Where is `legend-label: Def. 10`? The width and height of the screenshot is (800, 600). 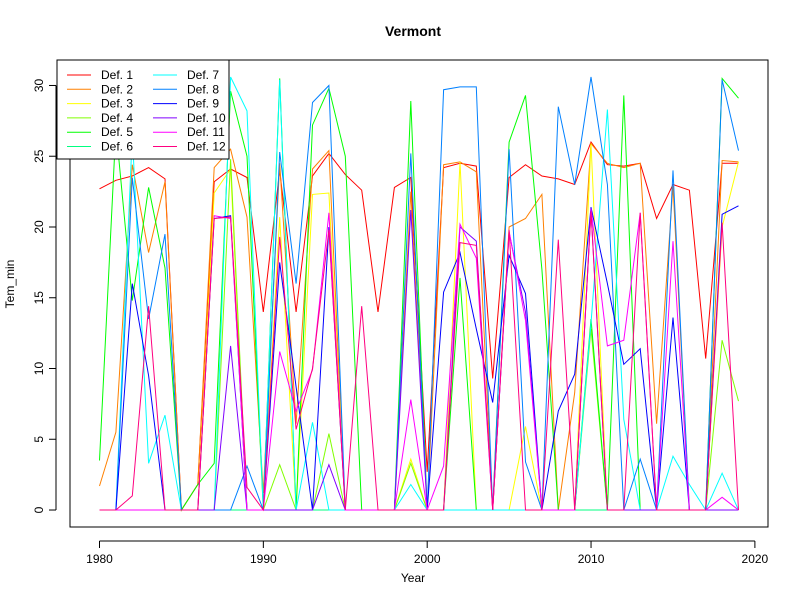
legend-label: Def. 10 is located at coordinates (206, 118).